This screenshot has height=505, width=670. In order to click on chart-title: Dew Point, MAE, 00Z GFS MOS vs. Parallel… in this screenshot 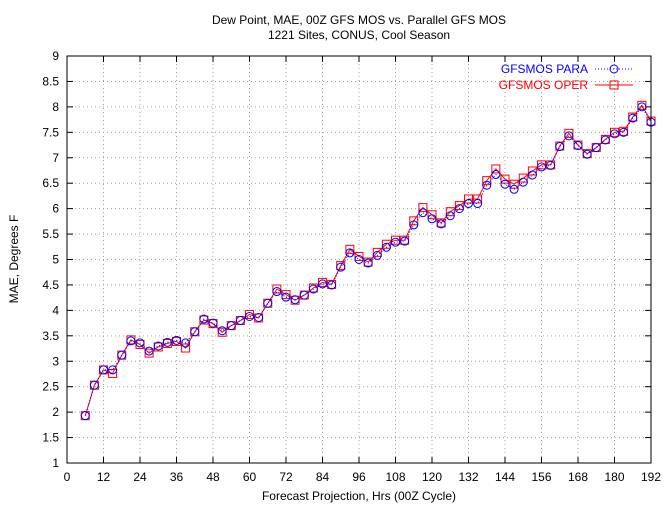, I will do `click(359, 20)`.